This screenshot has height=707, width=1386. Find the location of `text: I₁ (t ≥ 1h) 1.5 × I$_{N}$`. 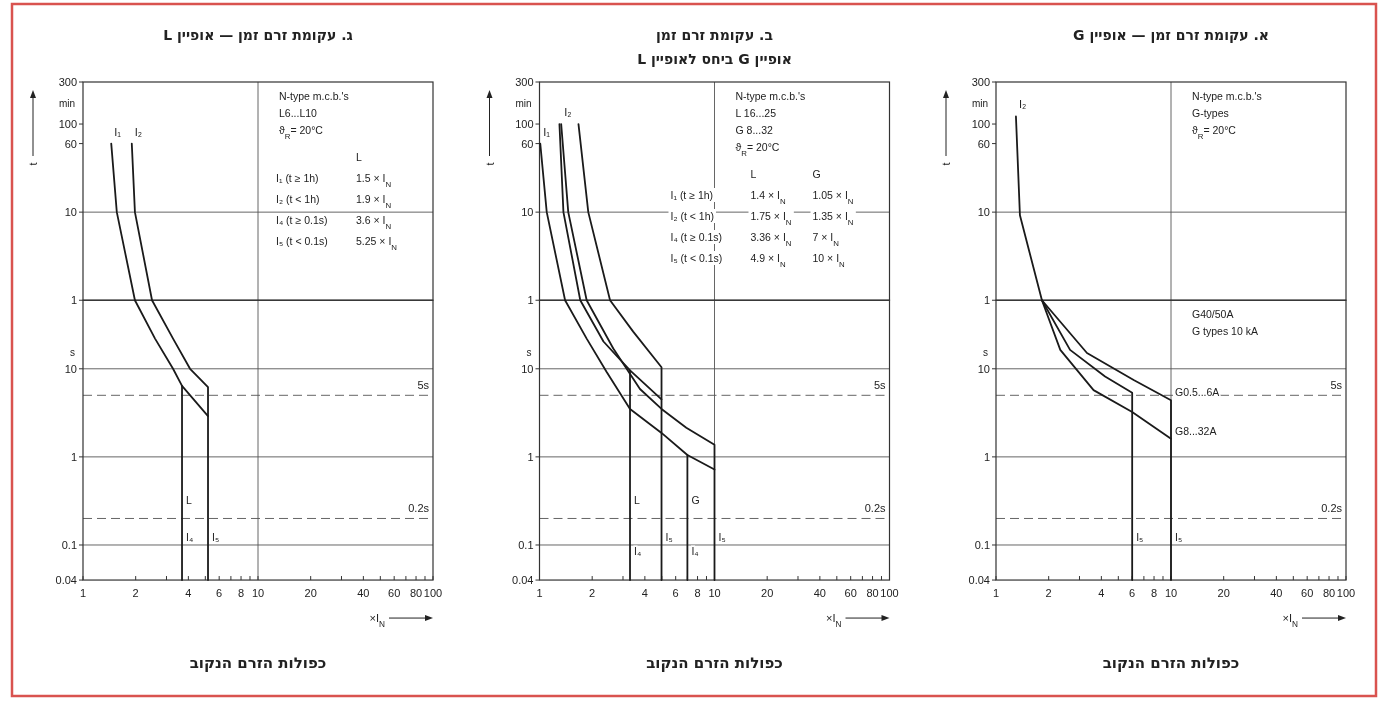

text: I₁ (t ≥ 1h) 1.5 × I$_{N}$ is located at coordinates (334, 180).